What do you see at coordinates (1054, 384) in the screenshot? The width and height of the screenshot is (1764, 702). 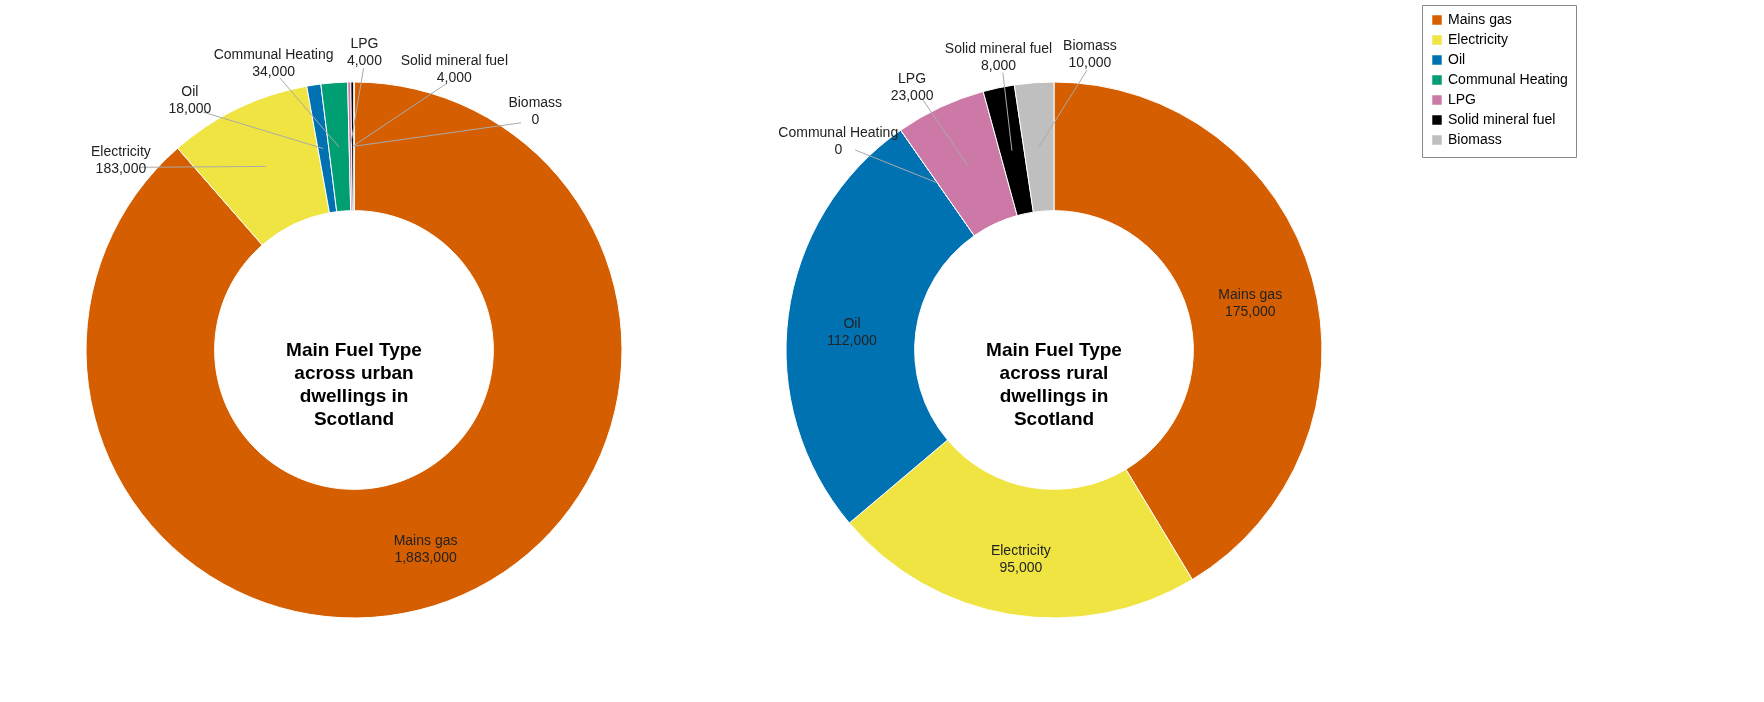 I see `text: Main Fuel Type across rural dwellings in Scotland` at bounding box center [1054, 384].